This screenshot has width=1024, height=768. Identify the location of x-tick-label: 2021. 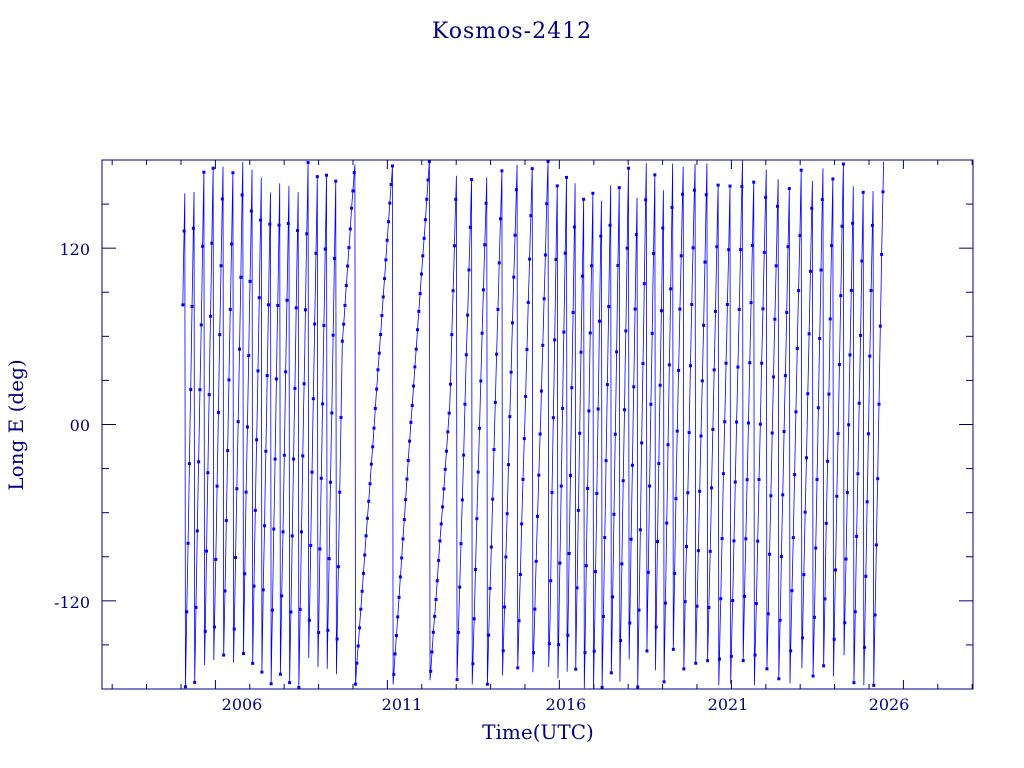
(728, 704).